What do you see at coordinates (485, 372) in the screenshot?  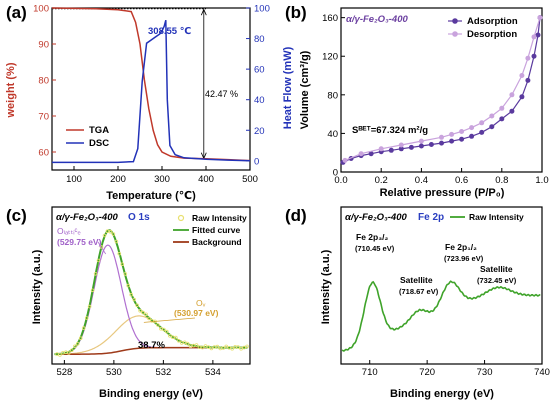 I see `panel-d-x-tick-label: 730` at bounding box center [485, 372].